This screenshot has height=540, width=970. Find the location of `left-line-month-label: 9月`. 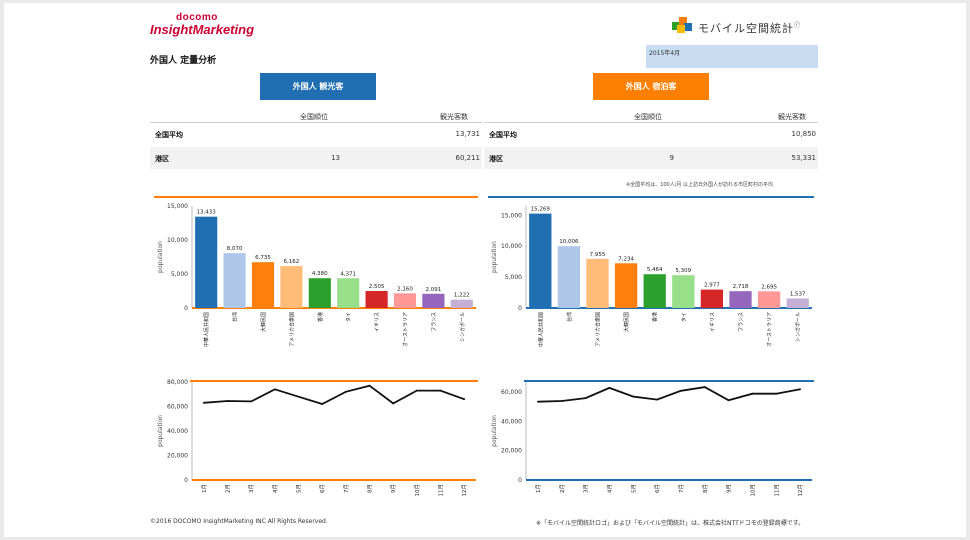

left-line-month-label: 9月 is located at coordinates (393, 488).